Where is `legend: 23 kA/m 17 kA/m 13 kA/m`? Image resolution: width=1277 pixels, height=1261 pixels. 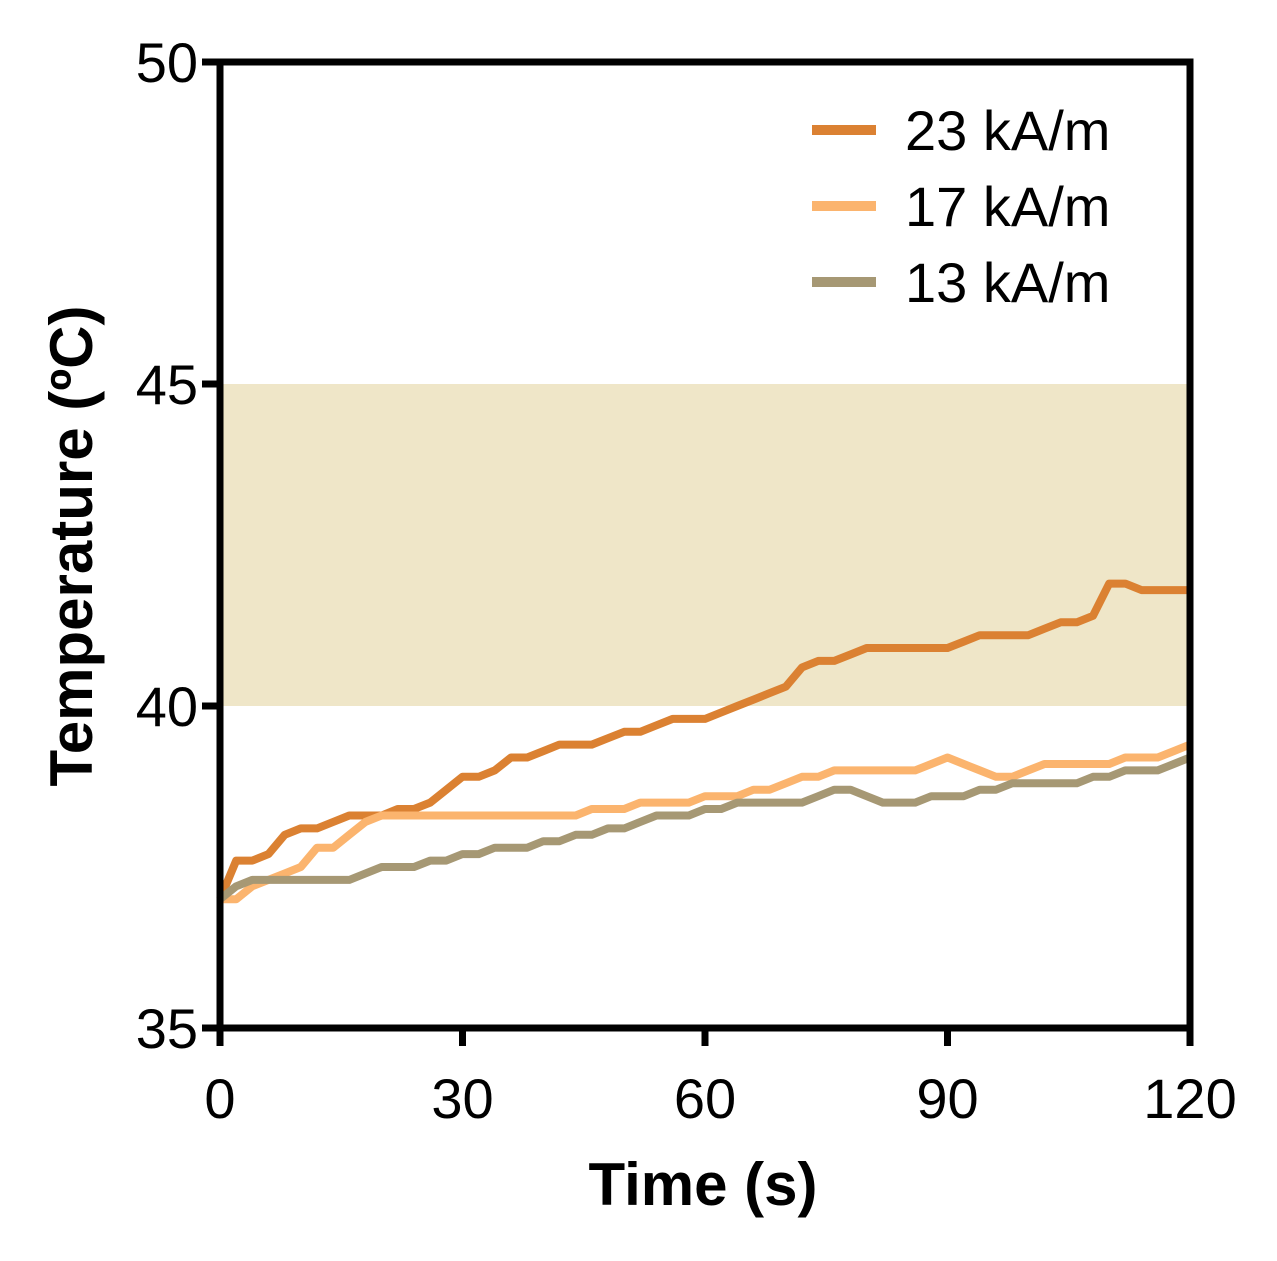 legend: 23 kA/m 17 kA/m 13 kA/m is located at coordinates (961, 206).